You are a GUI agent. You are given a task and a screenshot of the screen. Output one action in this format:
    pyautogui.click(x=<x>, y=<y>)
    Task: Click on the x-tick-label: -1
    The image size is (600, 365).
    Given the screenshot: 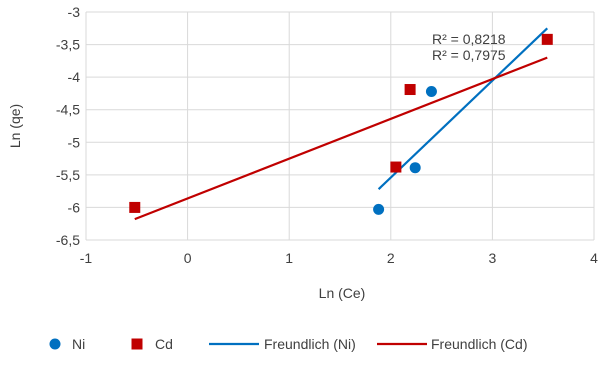 What is the action you would take?
    pyautogui.click(x=86, y=258)
    